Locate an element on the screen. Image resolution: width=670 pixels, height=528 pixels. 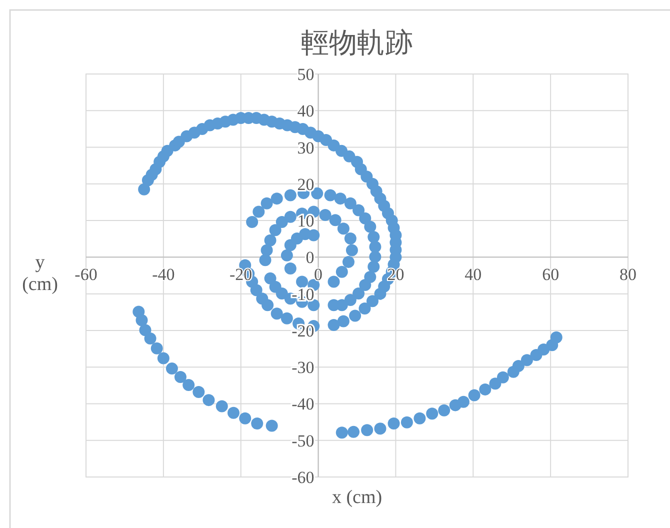
x-tick-label: -40 is located at coordinates (163, 274).